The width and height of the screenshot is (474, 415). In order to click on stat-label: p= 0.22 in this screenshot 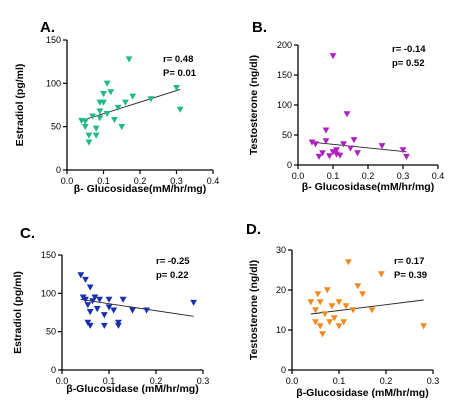, I will do `click(172, 275)`.